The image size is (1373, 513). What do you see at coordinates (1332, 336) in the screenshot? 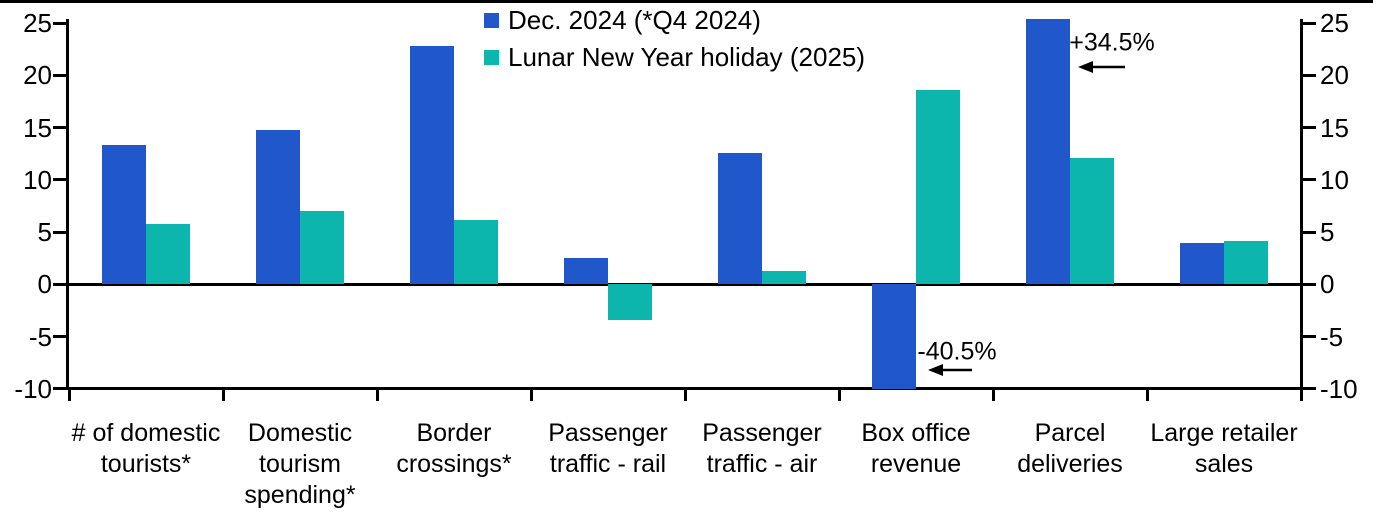
I see `y-tick-label-right--5: -5` at bounding box center [1332, 336].